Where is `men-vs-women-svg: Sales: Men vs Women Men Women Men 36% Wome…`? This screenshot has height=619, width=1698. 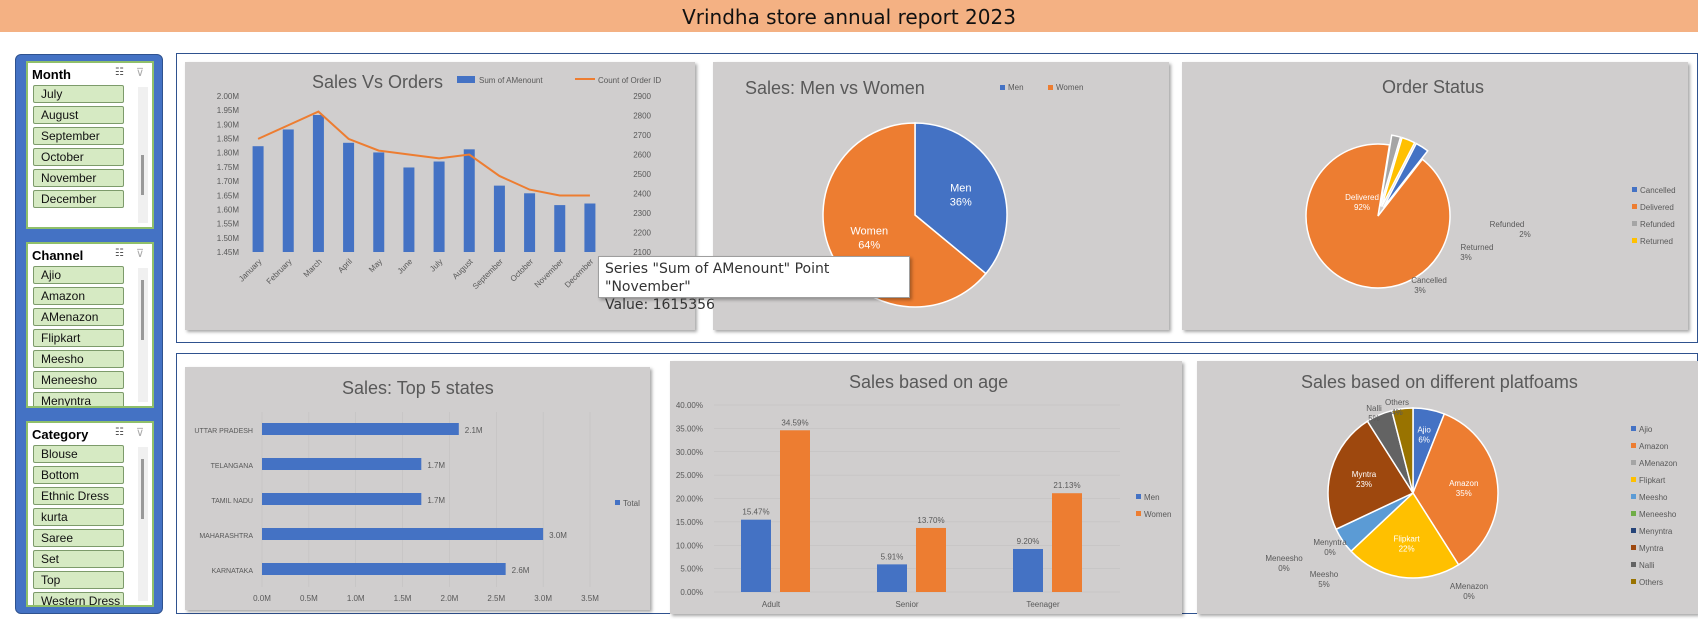 men-vs-women-svg: Sales: Men vs Women Men Women Men 36% Wome… is located at coordinates (914, 193).